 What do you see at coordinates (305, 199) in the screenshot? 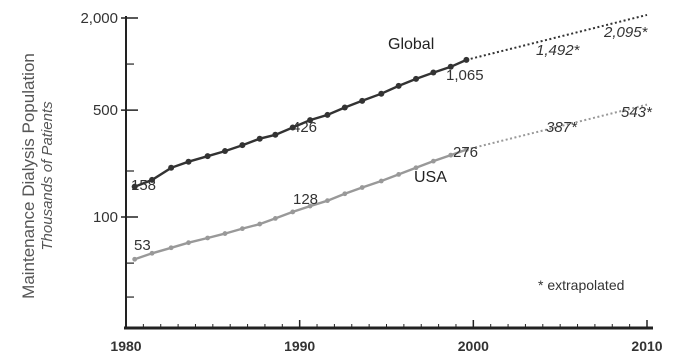
I see `usa-value-label: 128` at bounding box center [305, 199].